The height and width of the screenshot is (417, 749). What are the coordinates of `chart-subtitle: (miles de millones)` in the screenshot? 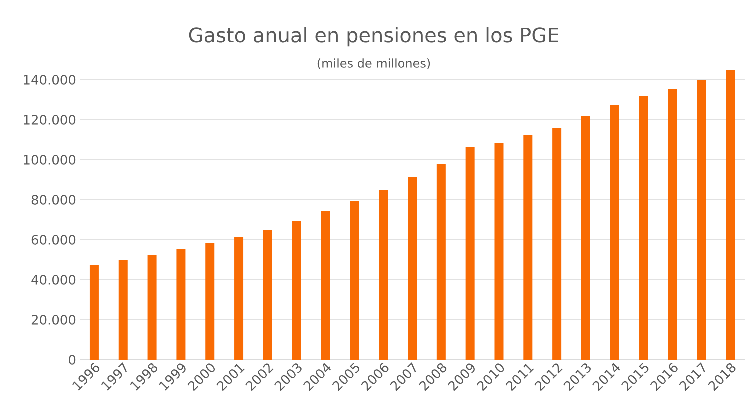 It's located at (374, 64).